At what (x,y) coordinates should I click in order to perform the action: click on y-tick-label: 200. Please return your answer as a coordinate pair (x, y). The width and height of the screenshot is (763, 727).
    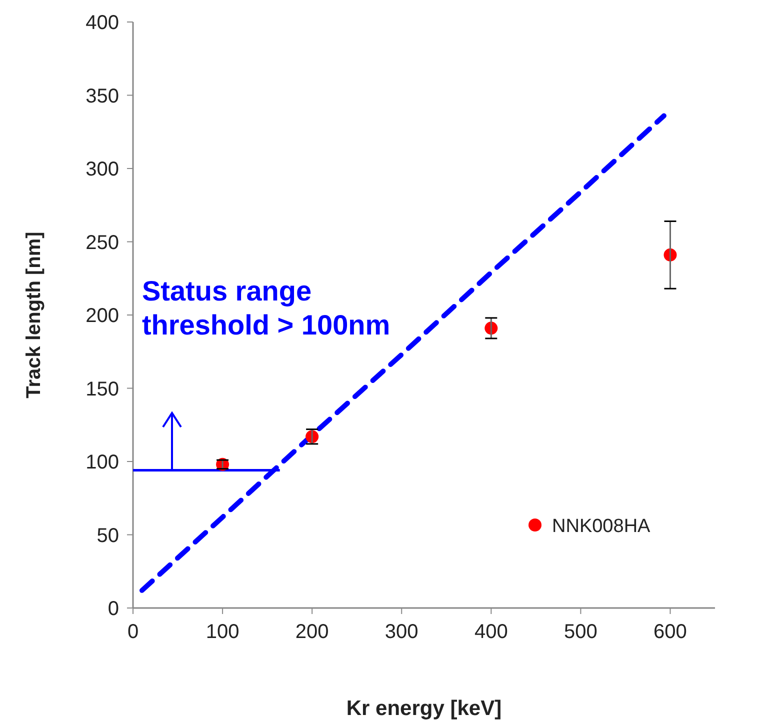
    Looking at the image, I should click on (102, 316).